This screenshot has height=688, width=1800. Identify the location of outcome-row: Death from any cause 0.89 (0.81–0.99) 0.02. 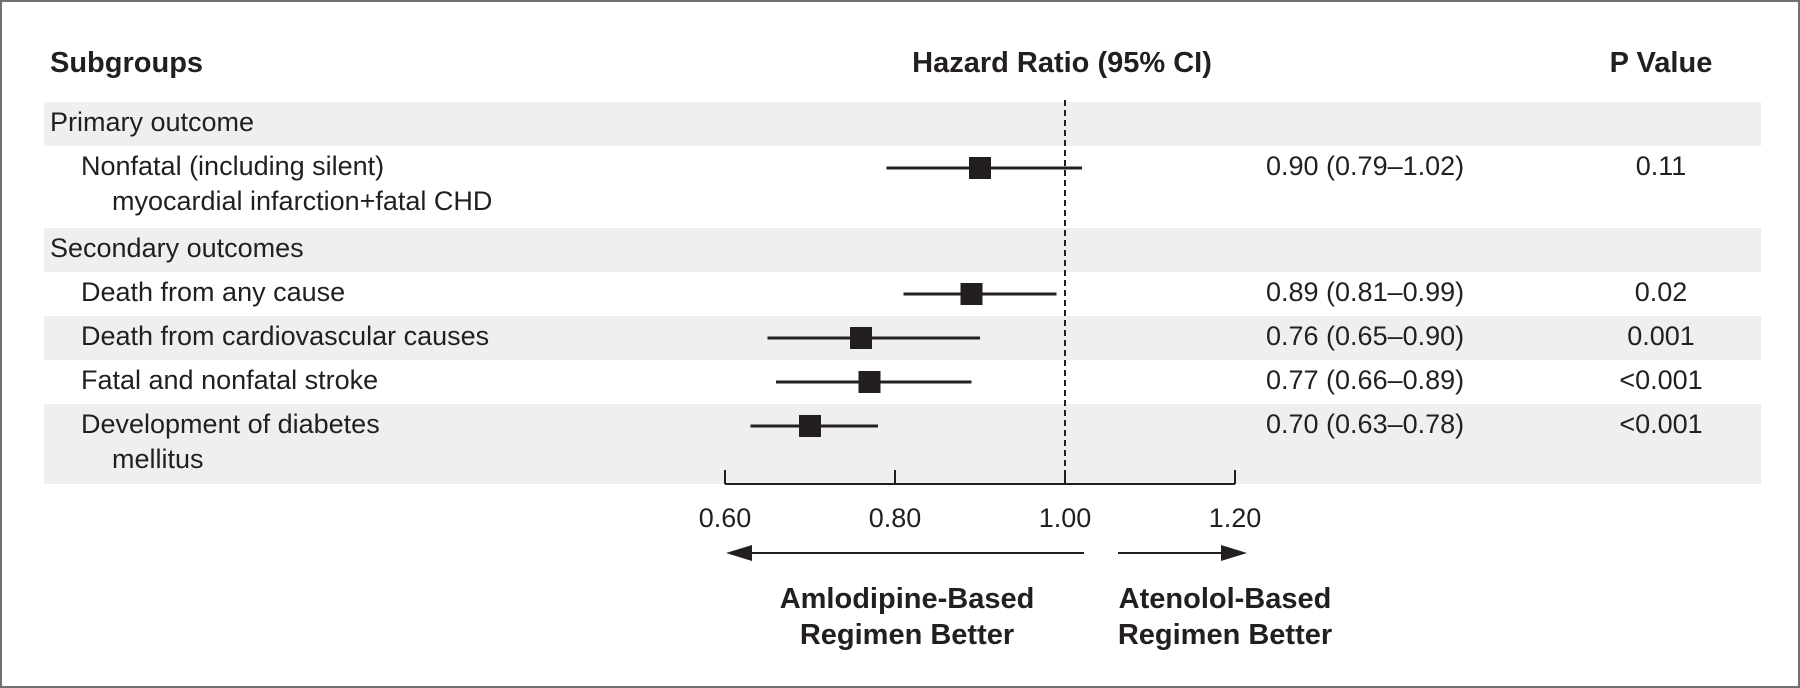
(884, 292).